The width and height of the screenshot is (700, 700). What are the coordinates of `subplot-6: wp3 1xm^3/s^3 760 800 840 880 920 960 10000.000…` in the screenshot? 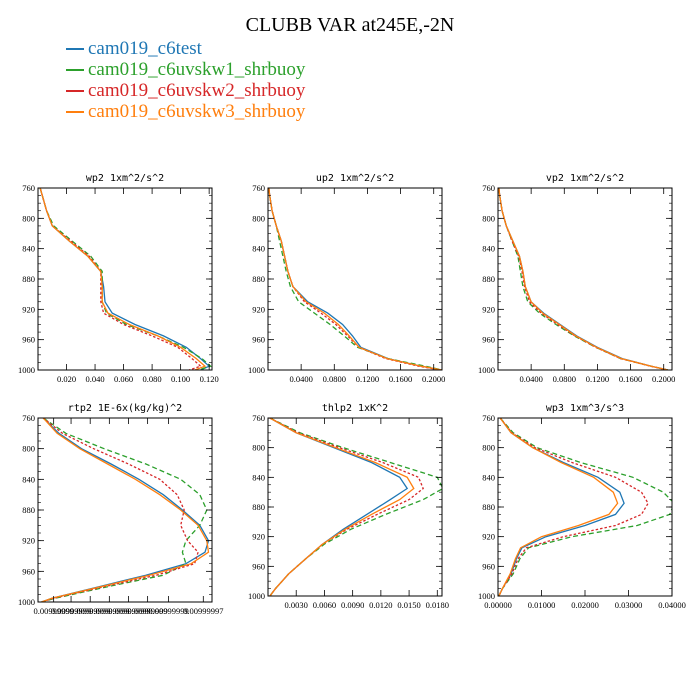 It's located at (582, 506).